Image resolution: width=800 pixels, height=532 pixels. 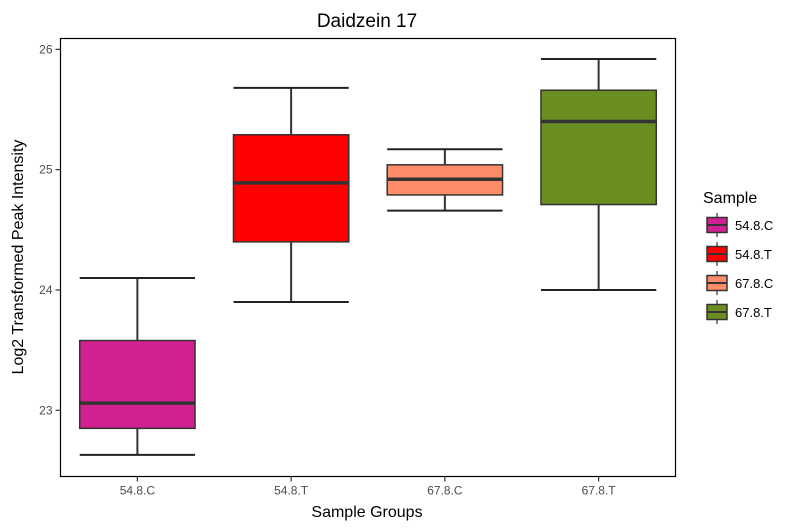 I want to click on x-tick-label: 54.8.T, so click(x=291, y=491).